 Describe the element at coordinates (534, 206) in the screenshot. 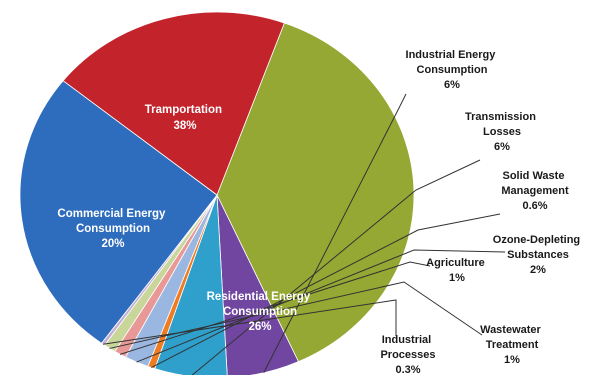

I see `label-solid-waste-pct: 0.6%` at that location.